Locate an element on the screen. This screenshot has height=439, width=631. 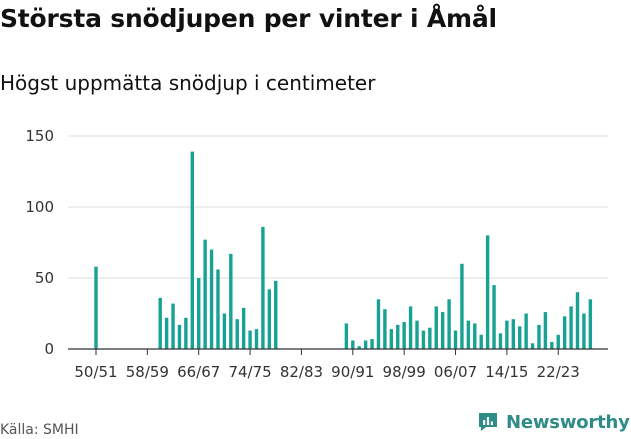
x-tick-label: 22/23 is located at coordinates (558, 372).